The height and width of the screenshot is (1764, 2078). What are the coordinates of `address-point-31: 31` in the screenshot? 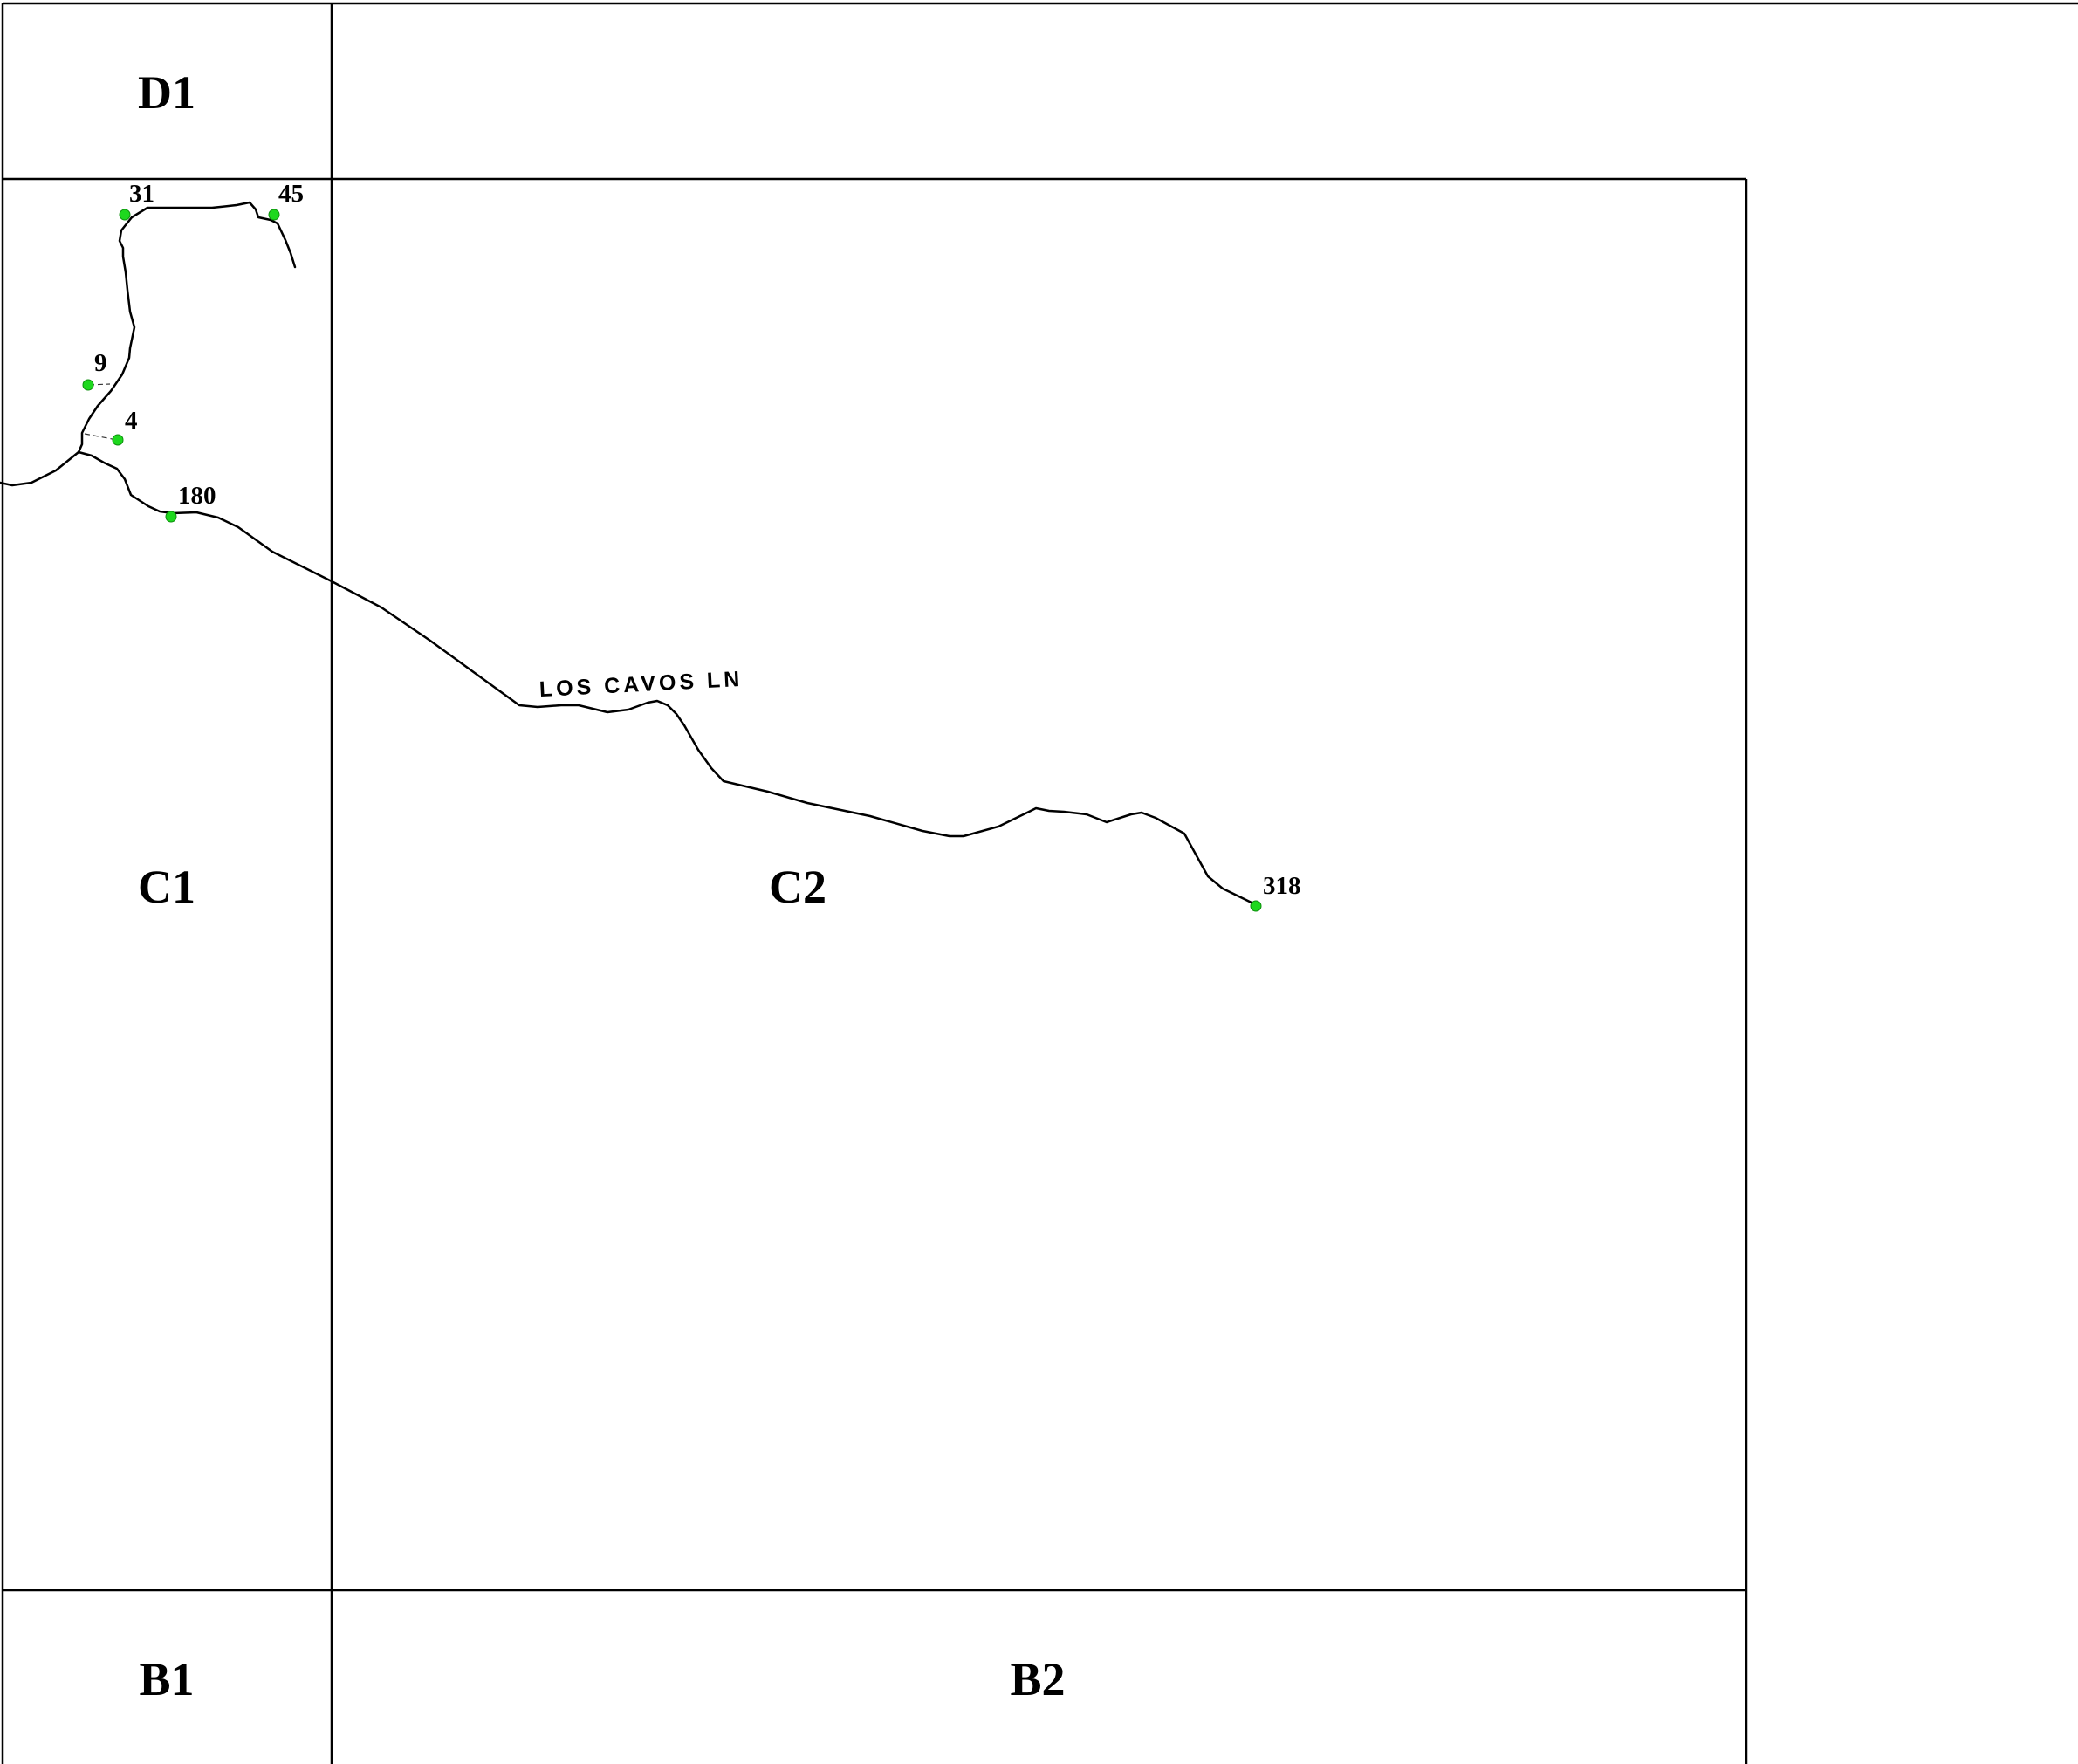 It's located at (136, 200).